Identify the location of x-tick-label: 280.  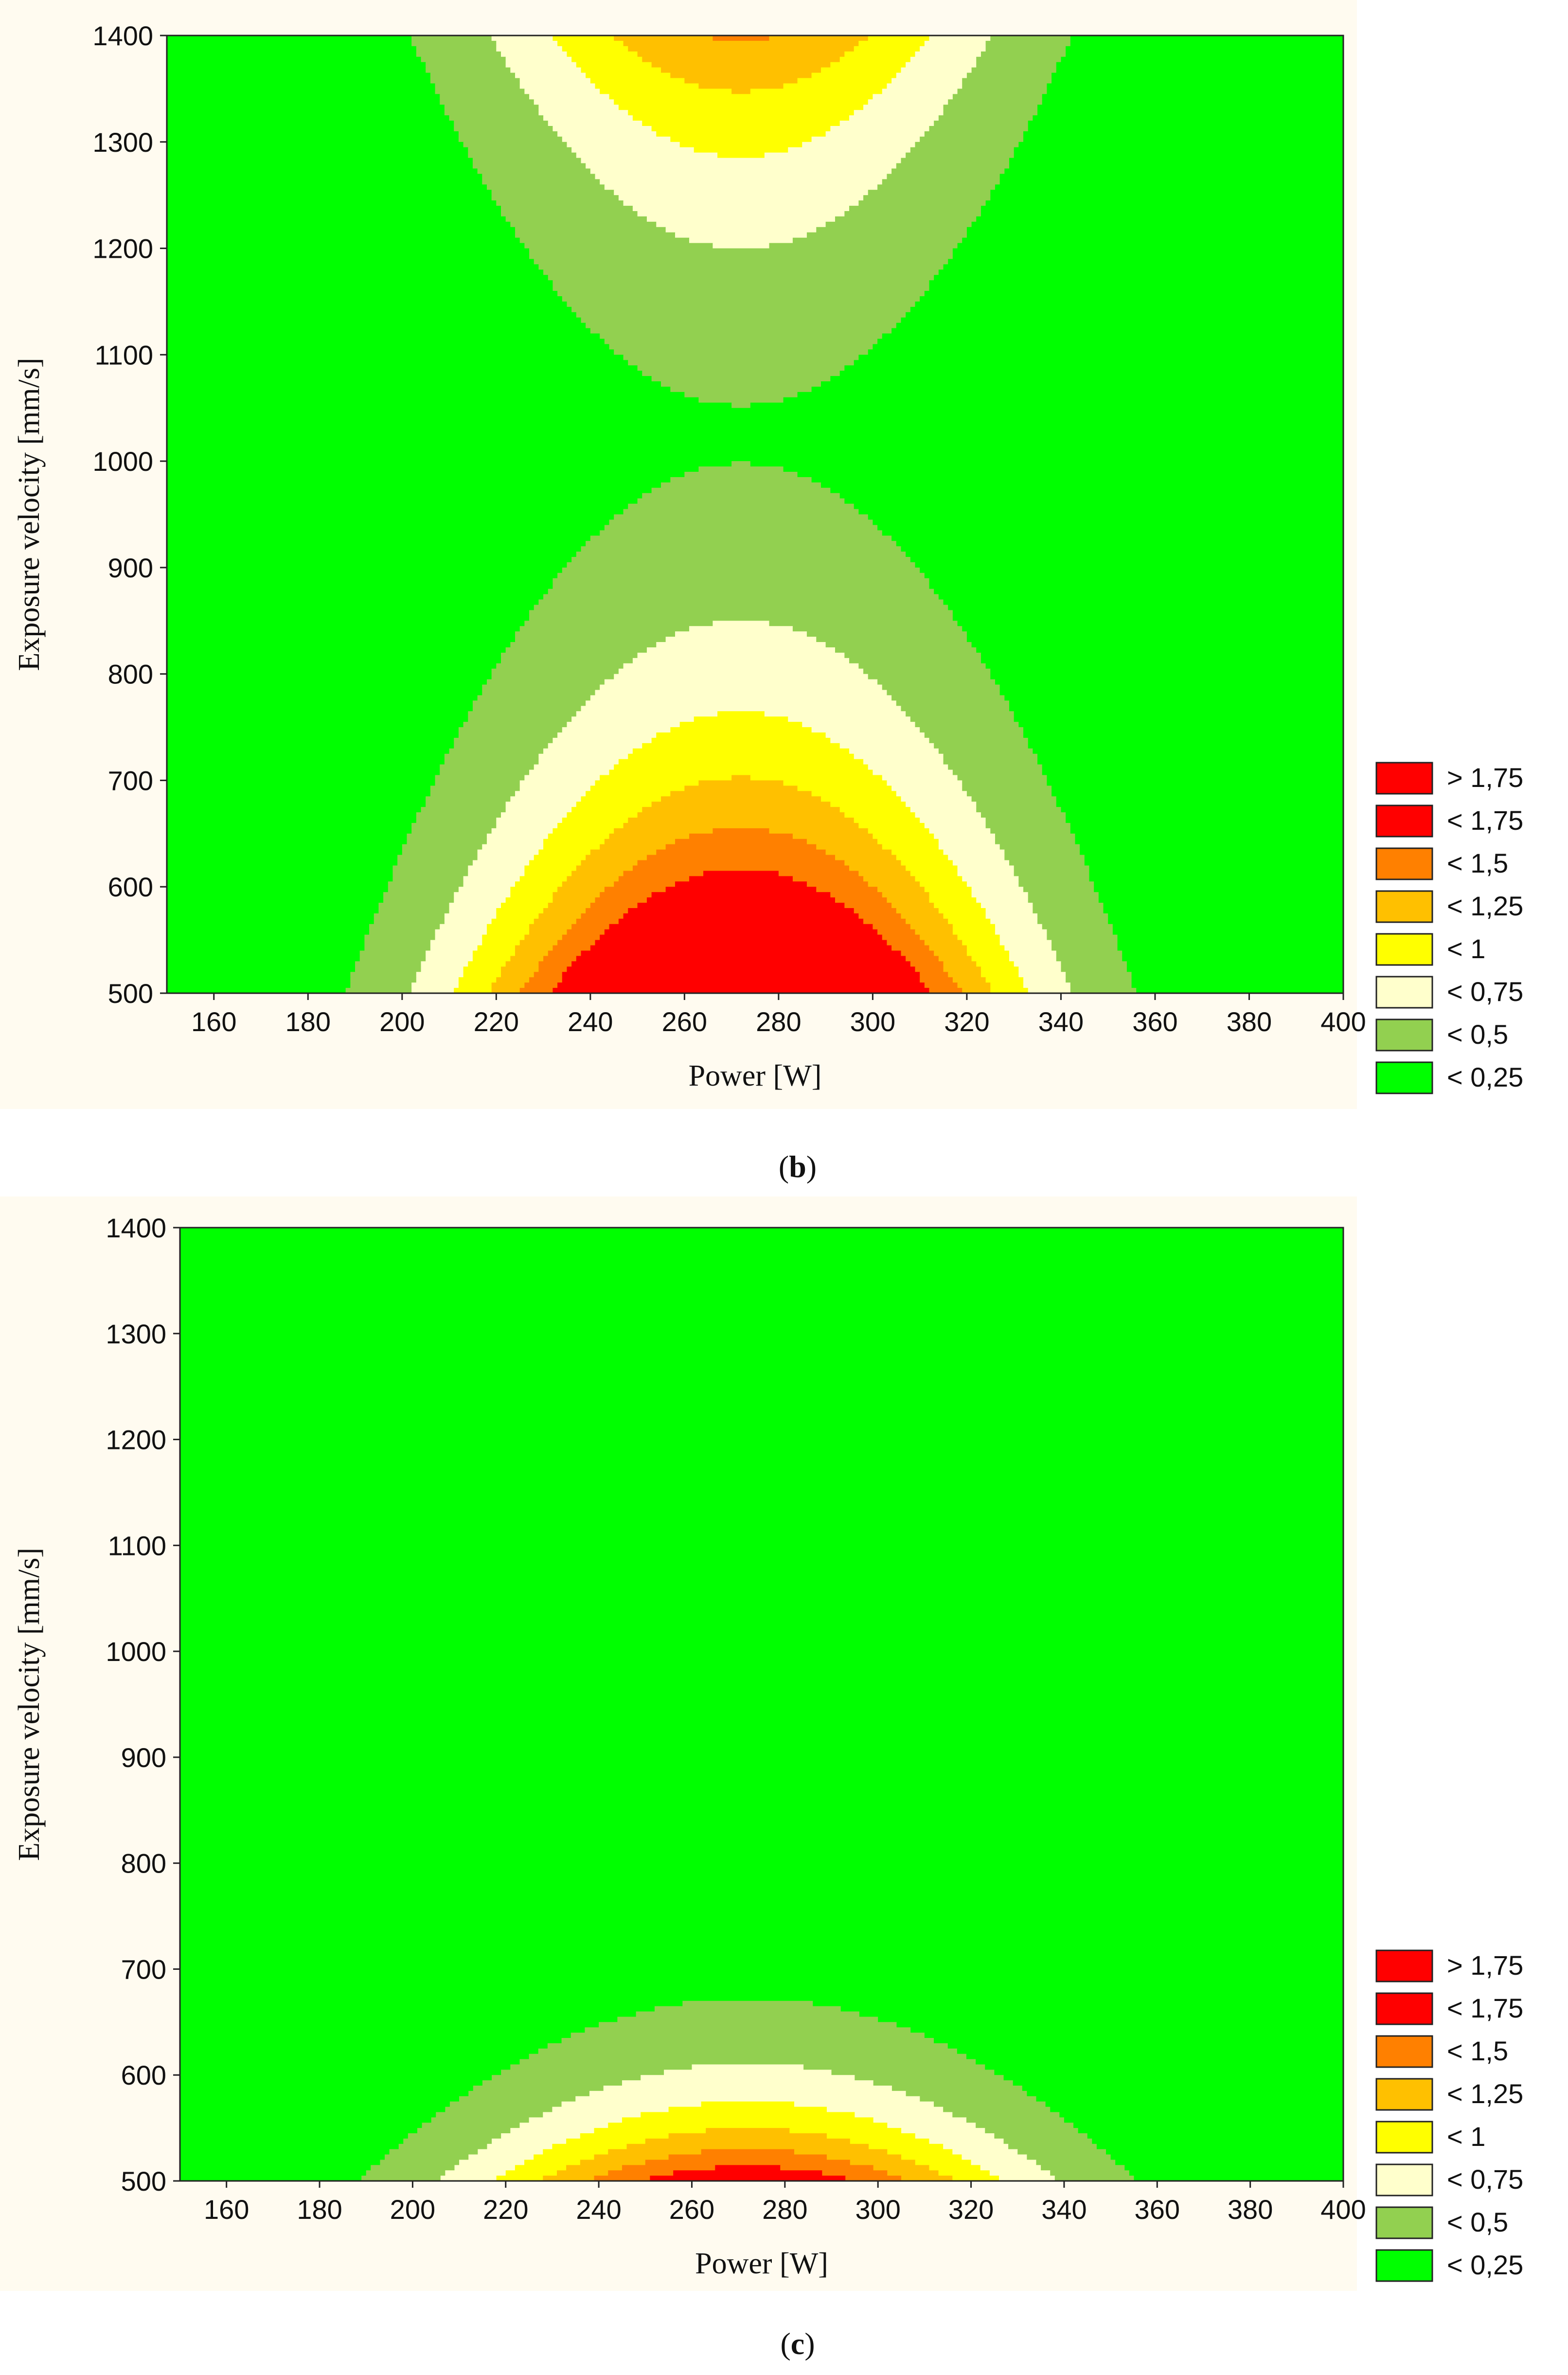
(784, 2209).